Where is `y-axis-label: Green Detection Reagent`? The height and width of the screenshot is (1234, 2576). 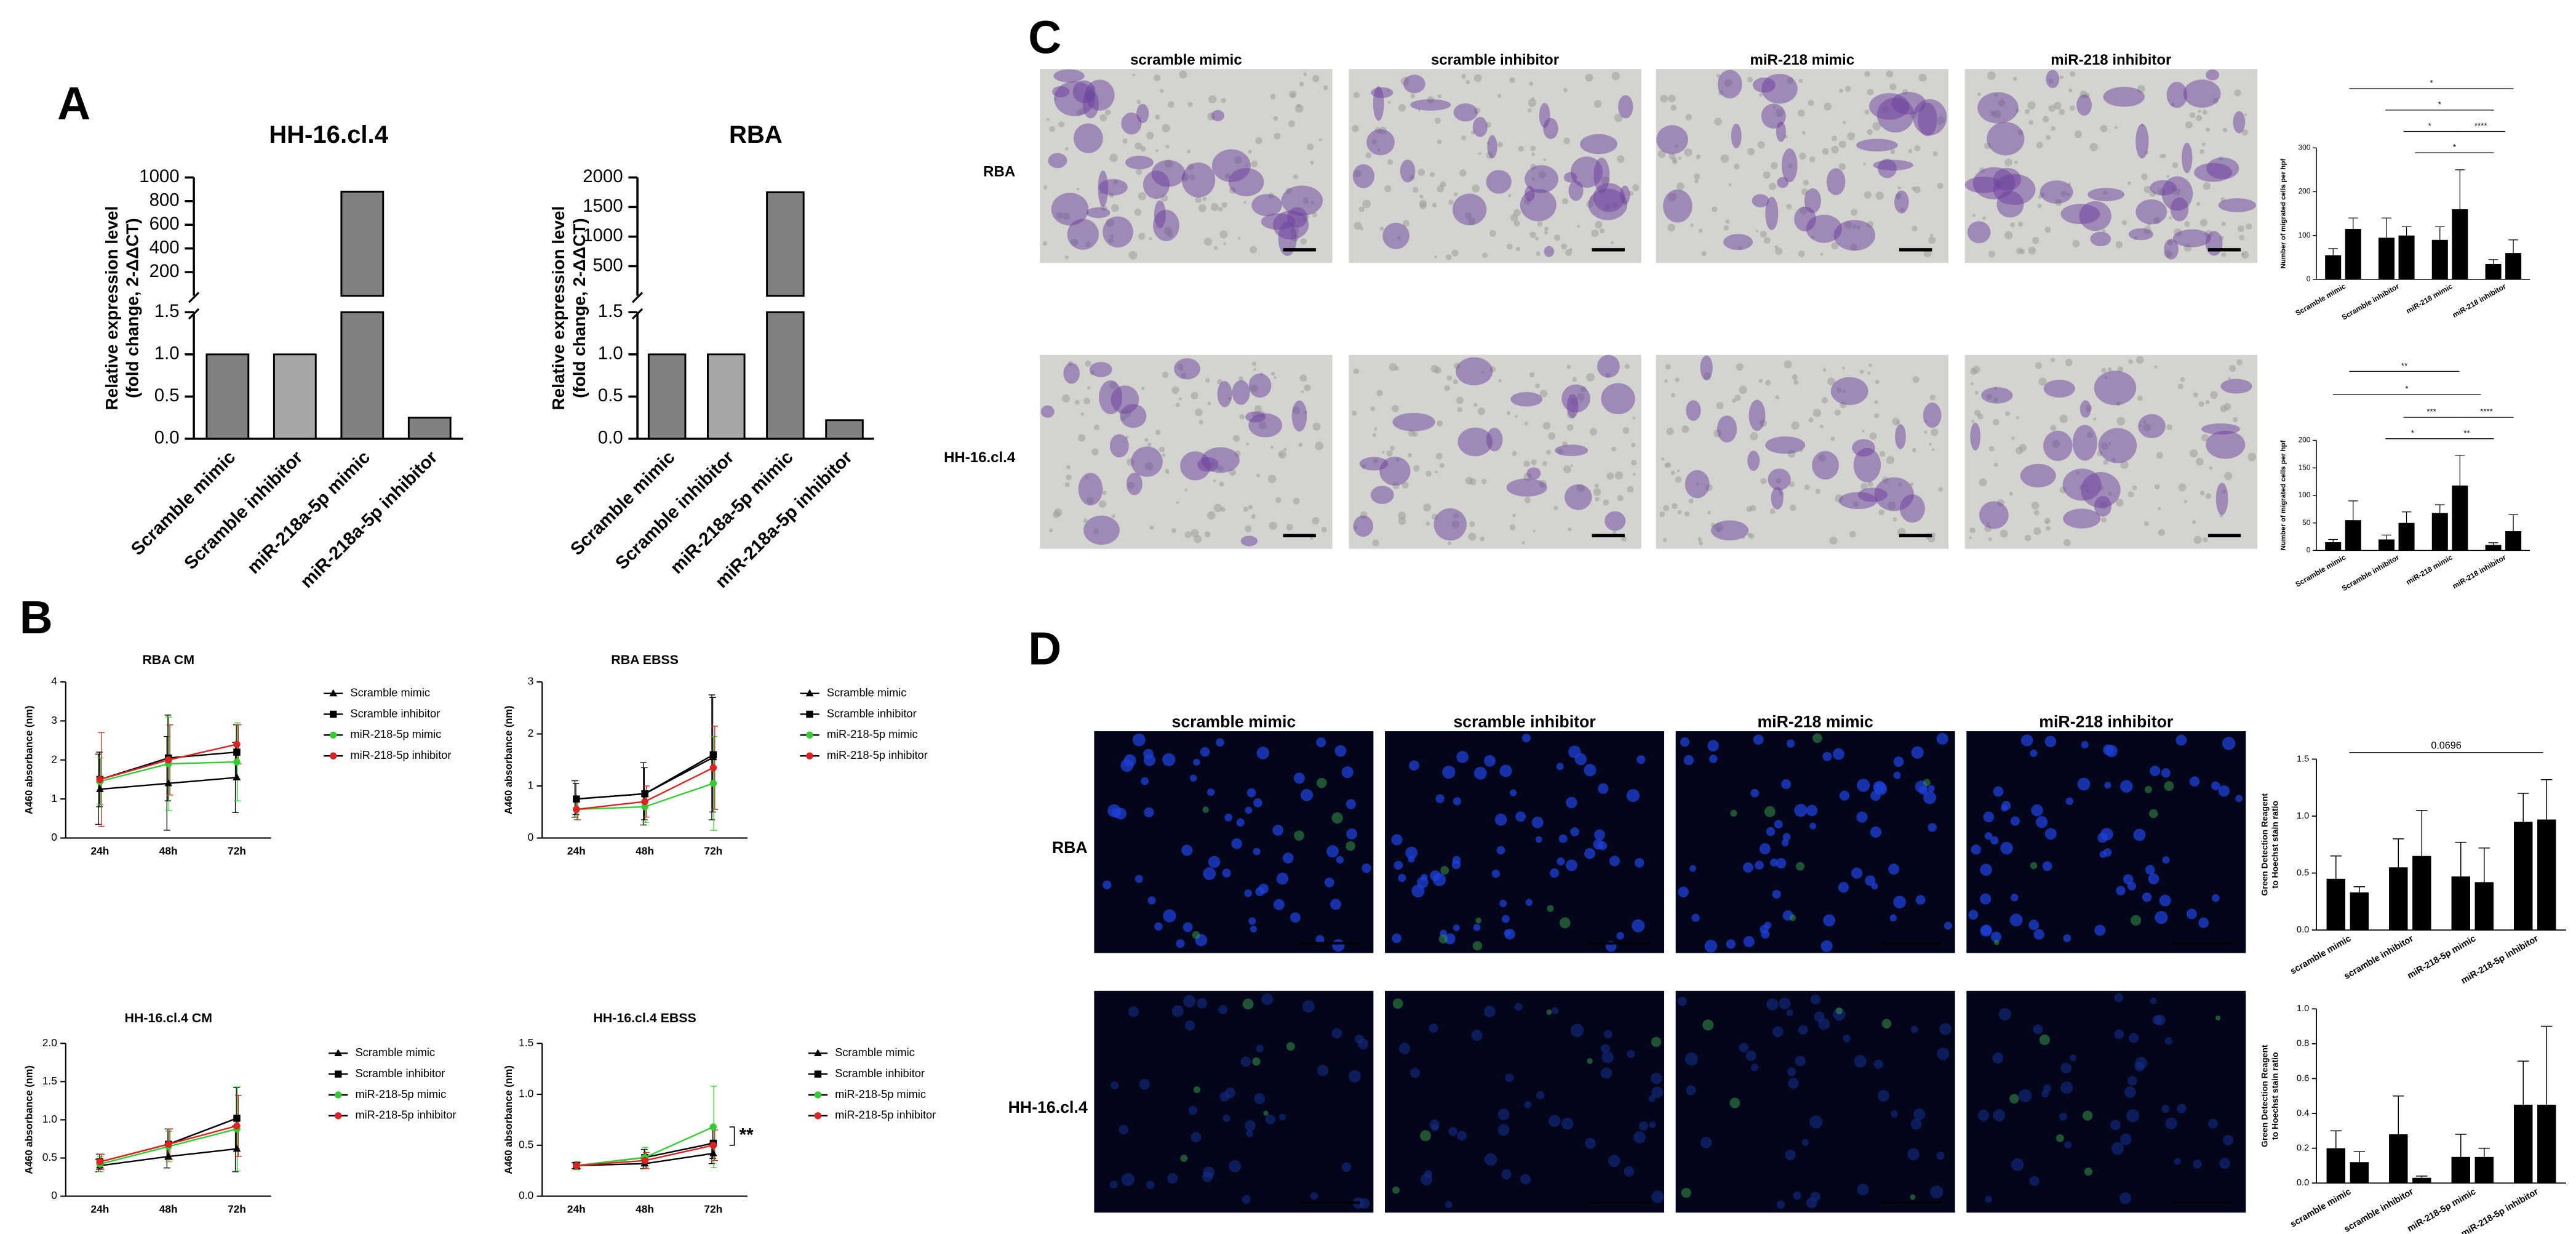 y-axis-label: Green Detection Reagent is located at coordinates (2265, 1095).